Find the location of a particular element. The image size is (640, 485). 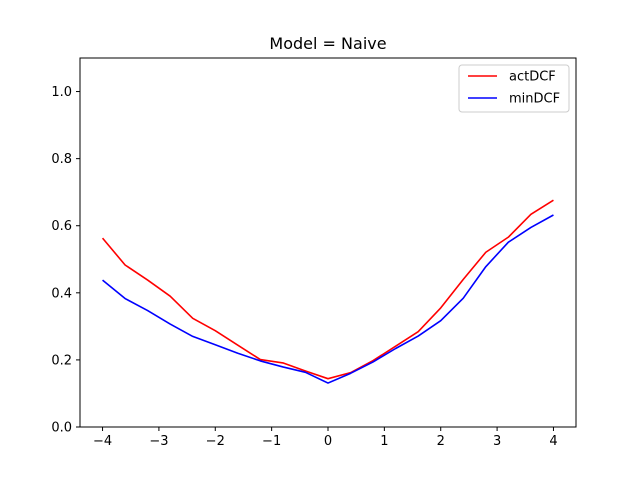

legend-label-mindcf: minDCF is located at coordinates (534, 99).